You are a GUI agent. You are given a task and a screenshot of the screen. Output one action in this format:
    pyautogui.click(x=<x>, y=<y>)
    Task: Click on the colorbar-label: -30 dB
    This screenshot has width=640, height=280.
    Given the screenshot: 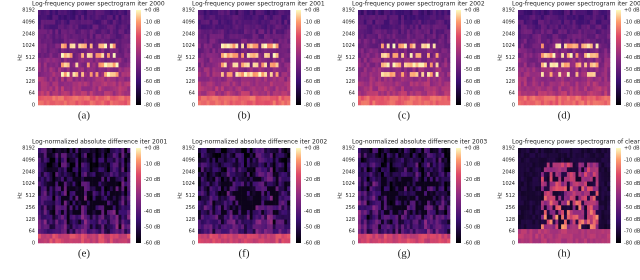 What is the action you would take?
    pyautogui.click(x=312, y=46)
    